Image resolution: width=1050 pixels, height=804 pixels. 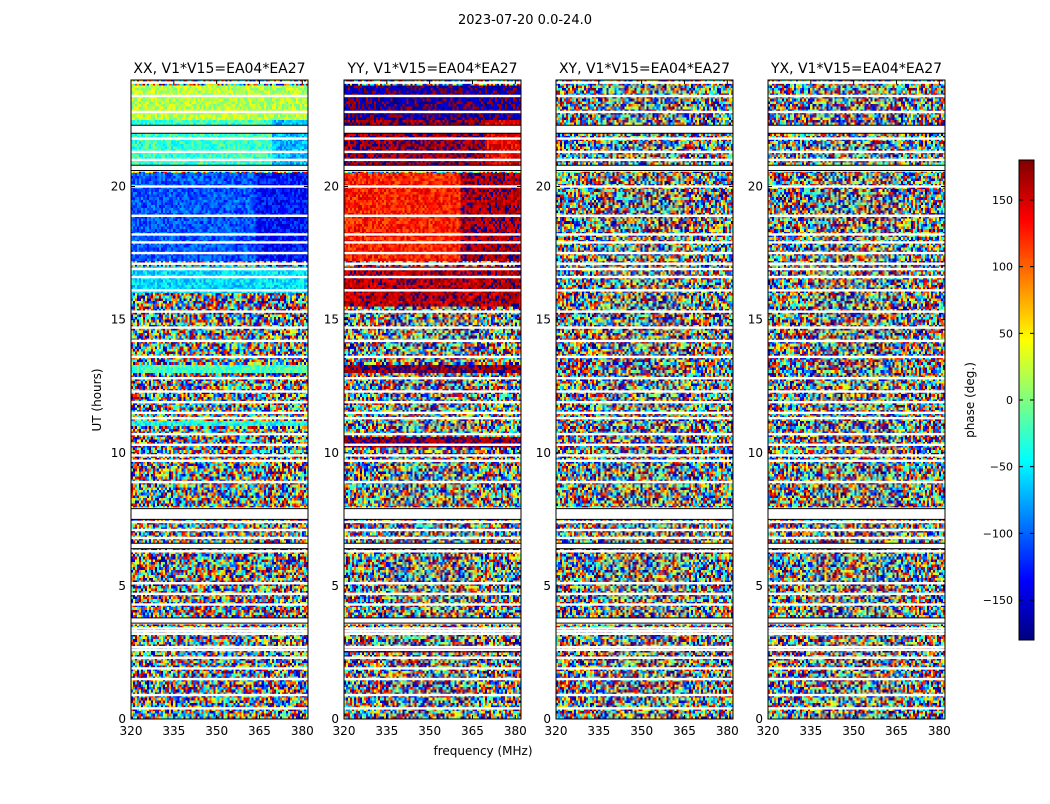 What do you see at coordinates (386, 731) in the screenshot?
I see `x-tick-label: 335` at bounding box center [386, 731].